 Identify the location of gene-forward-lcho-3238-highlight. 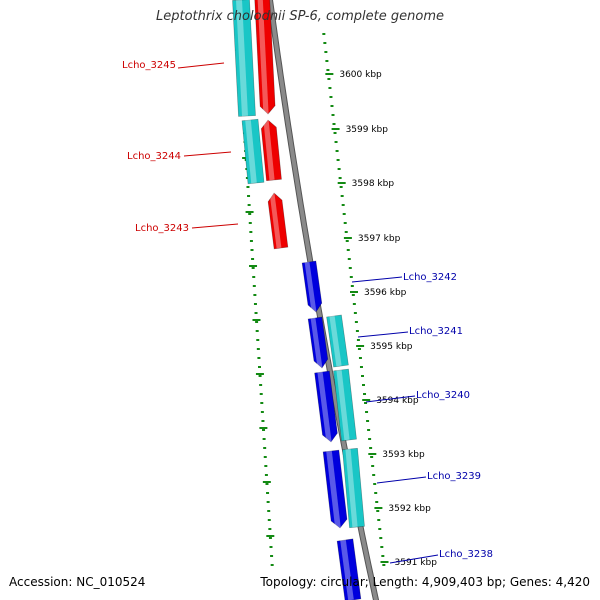
(347, 569).